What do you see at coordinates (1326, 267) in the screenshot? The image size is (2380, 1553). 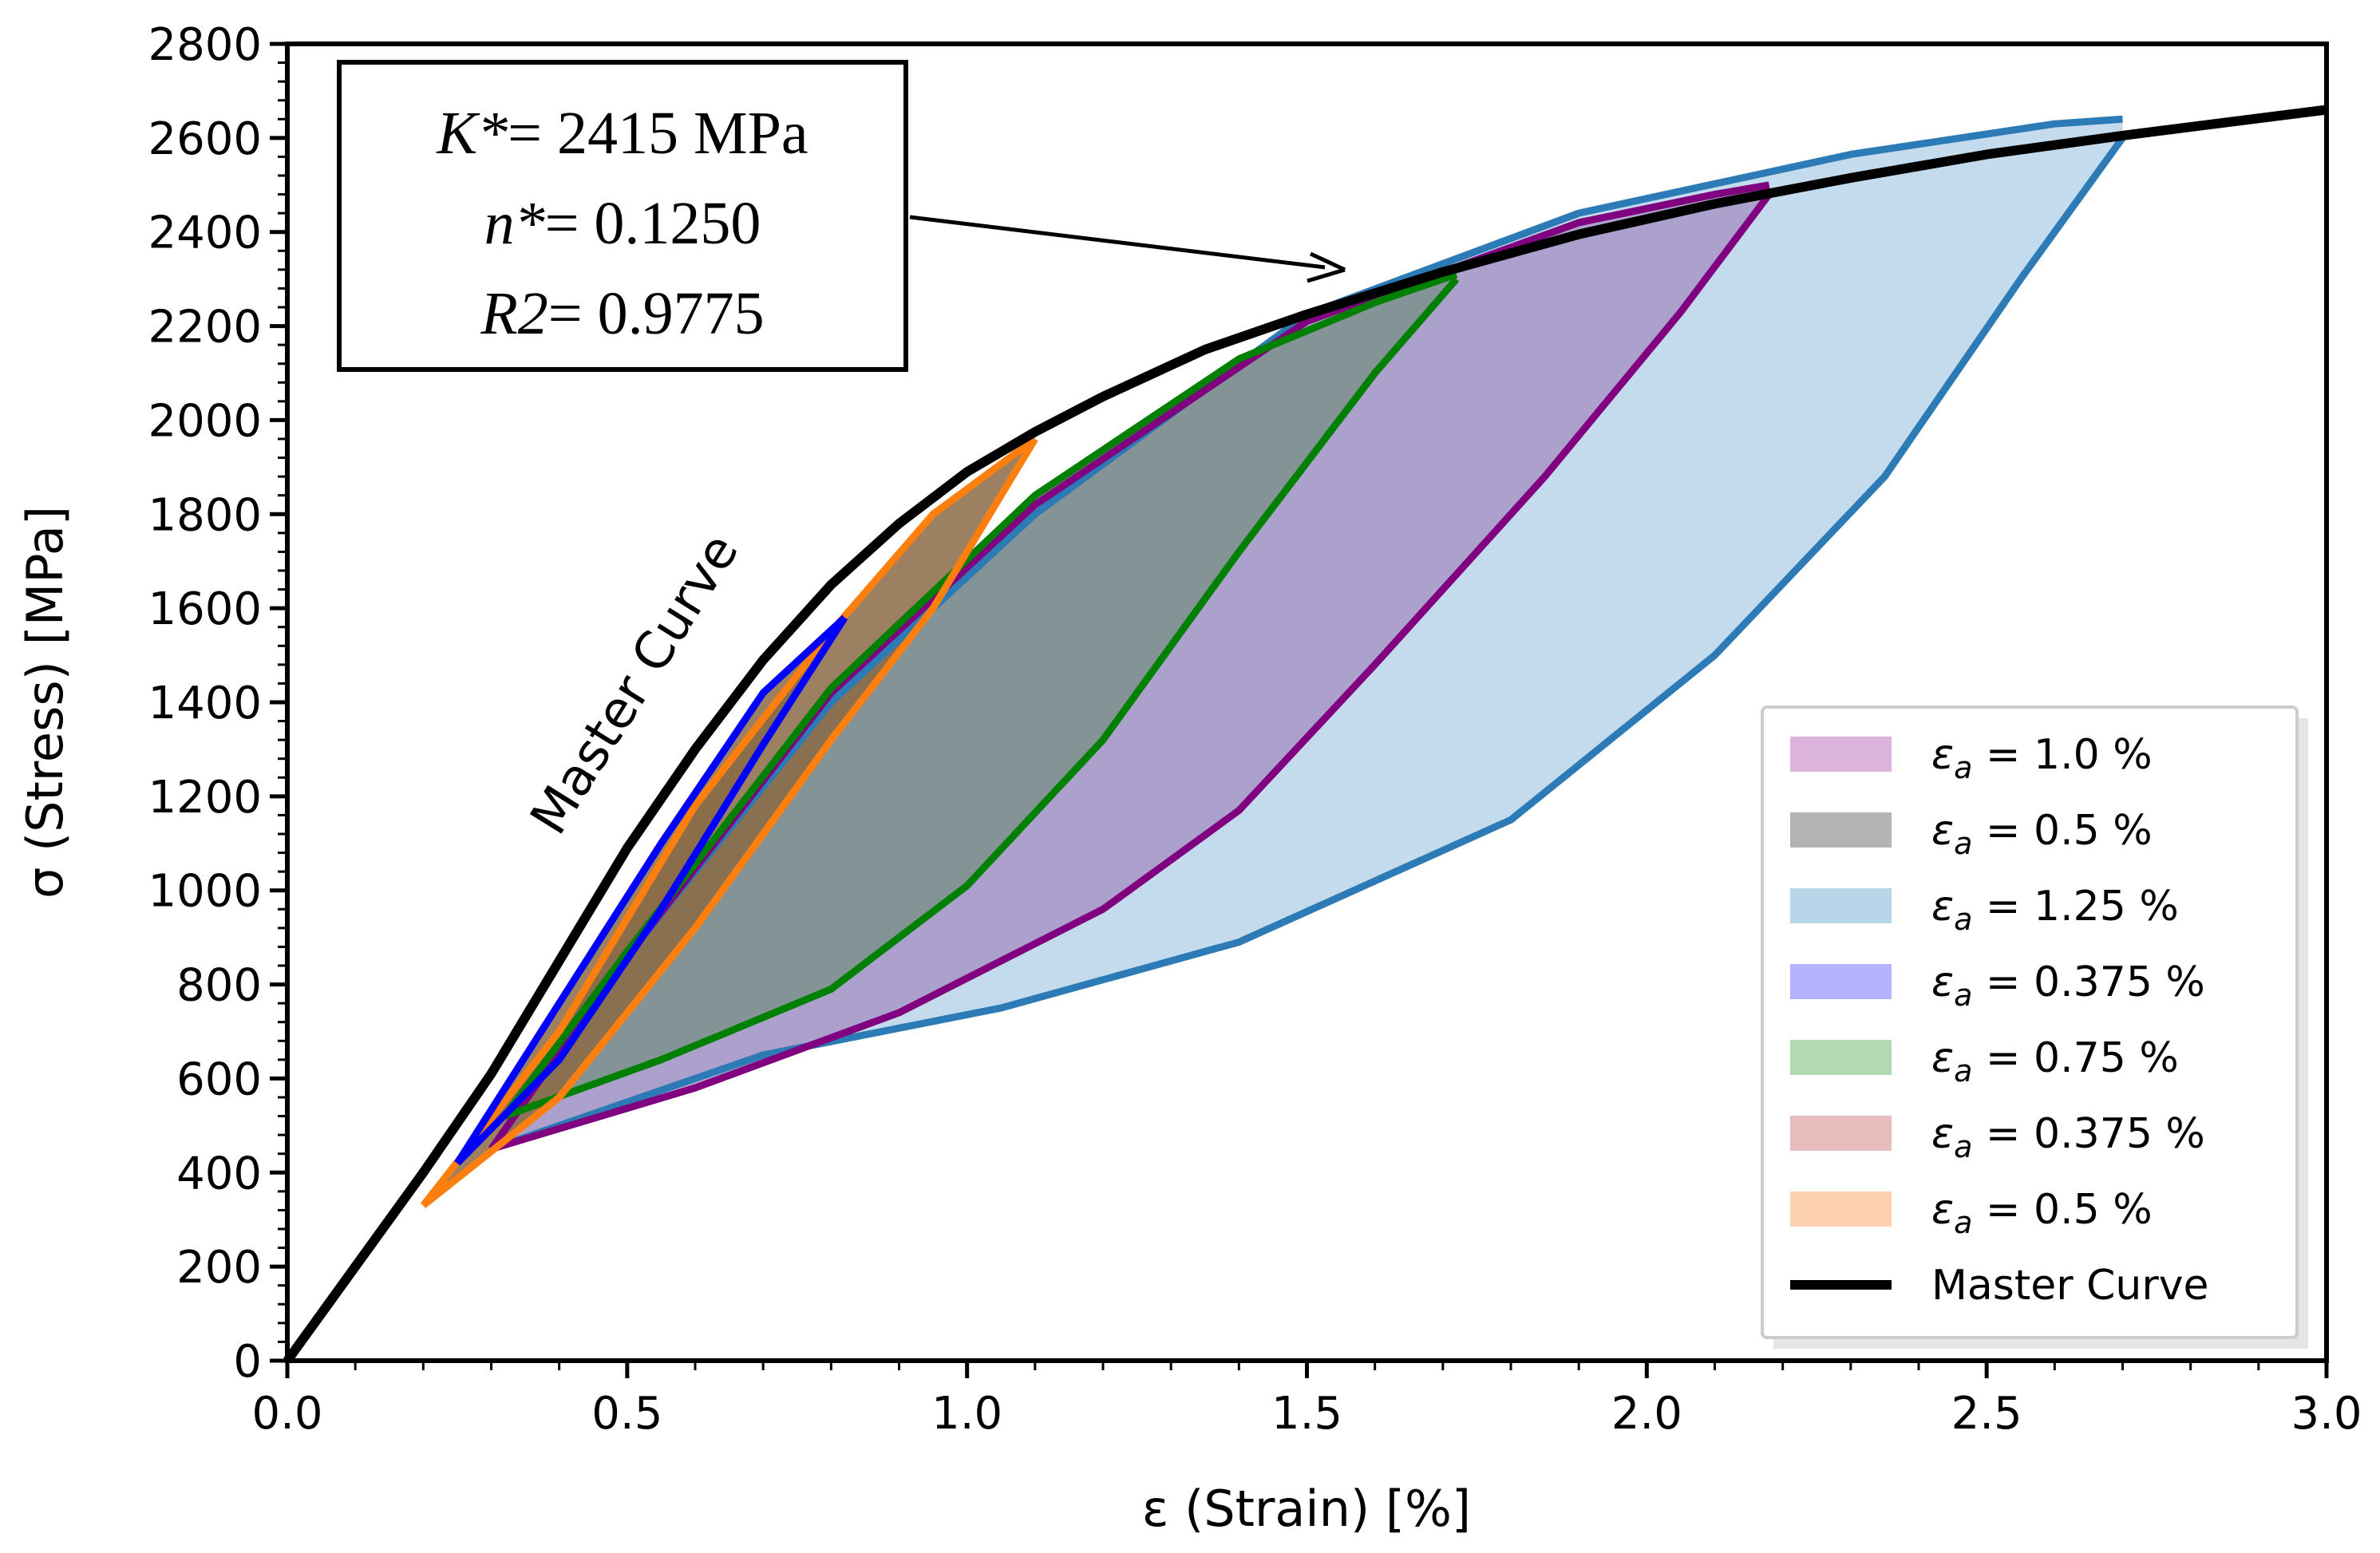 I see `arrow-head` at bounding box center [1326, 267].